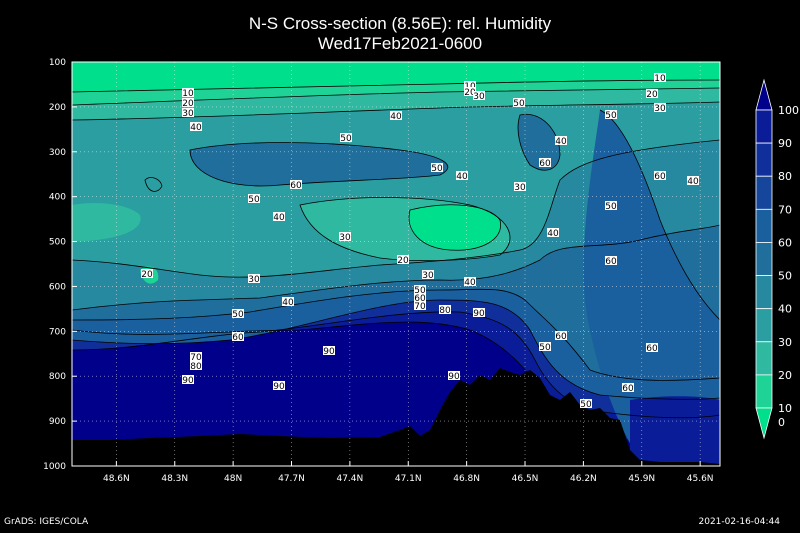  Describe the element at coordinates (400, 23) in the screenshot. I see `chart-title: N-S Cross-section (8.56E): rel. Humidity` at that location.